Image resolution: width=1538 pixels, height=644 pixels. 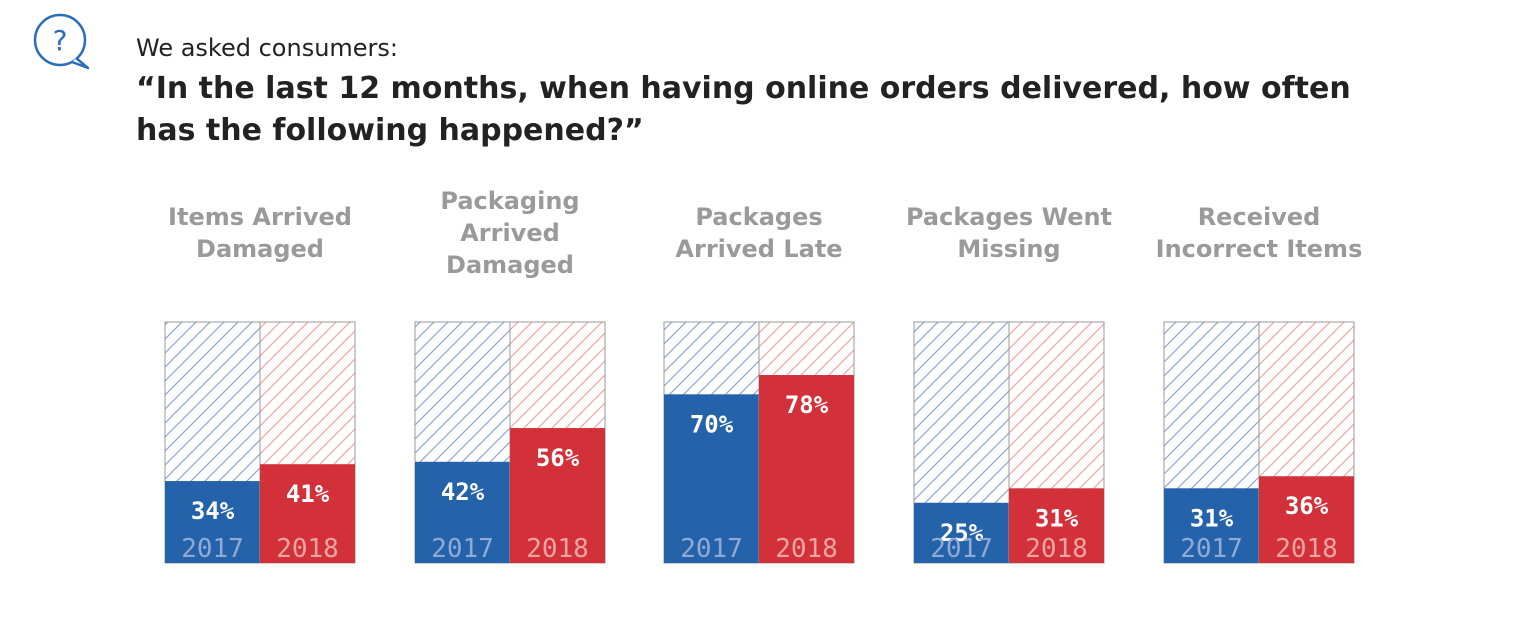 I want to click on panel-3: Packages Arrived Late 70% 2017 78% 2018, so click(x=759, y=383).